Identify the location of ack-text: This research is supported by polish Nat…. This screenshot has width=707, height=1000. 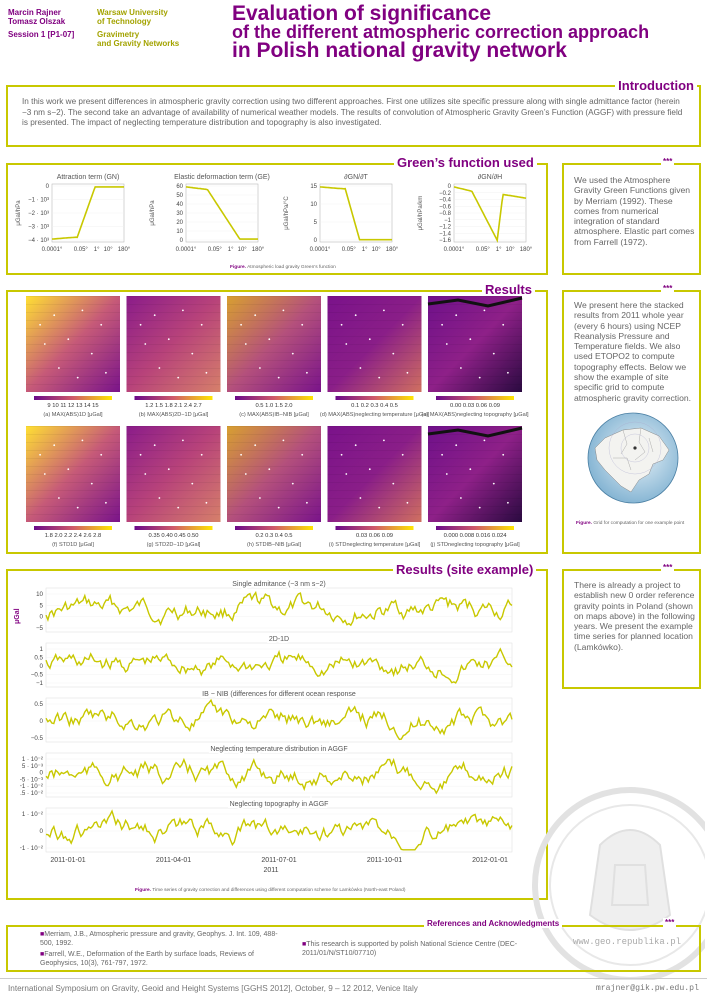
(410, 949).